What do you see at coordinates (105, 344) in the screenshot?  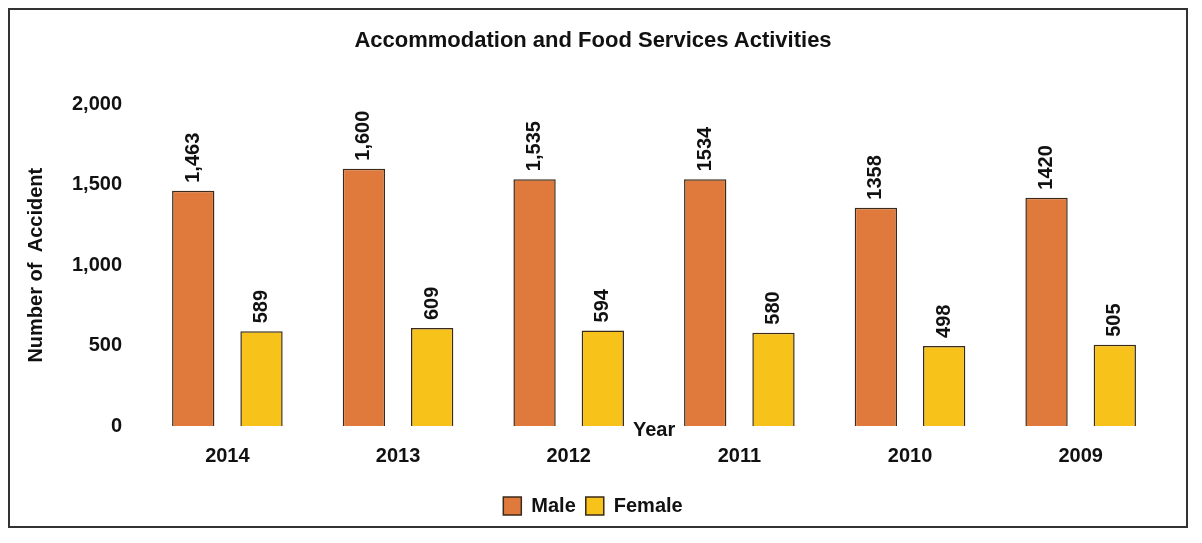 I see `y-tick-label: 500` at bounding box center [105, 344].